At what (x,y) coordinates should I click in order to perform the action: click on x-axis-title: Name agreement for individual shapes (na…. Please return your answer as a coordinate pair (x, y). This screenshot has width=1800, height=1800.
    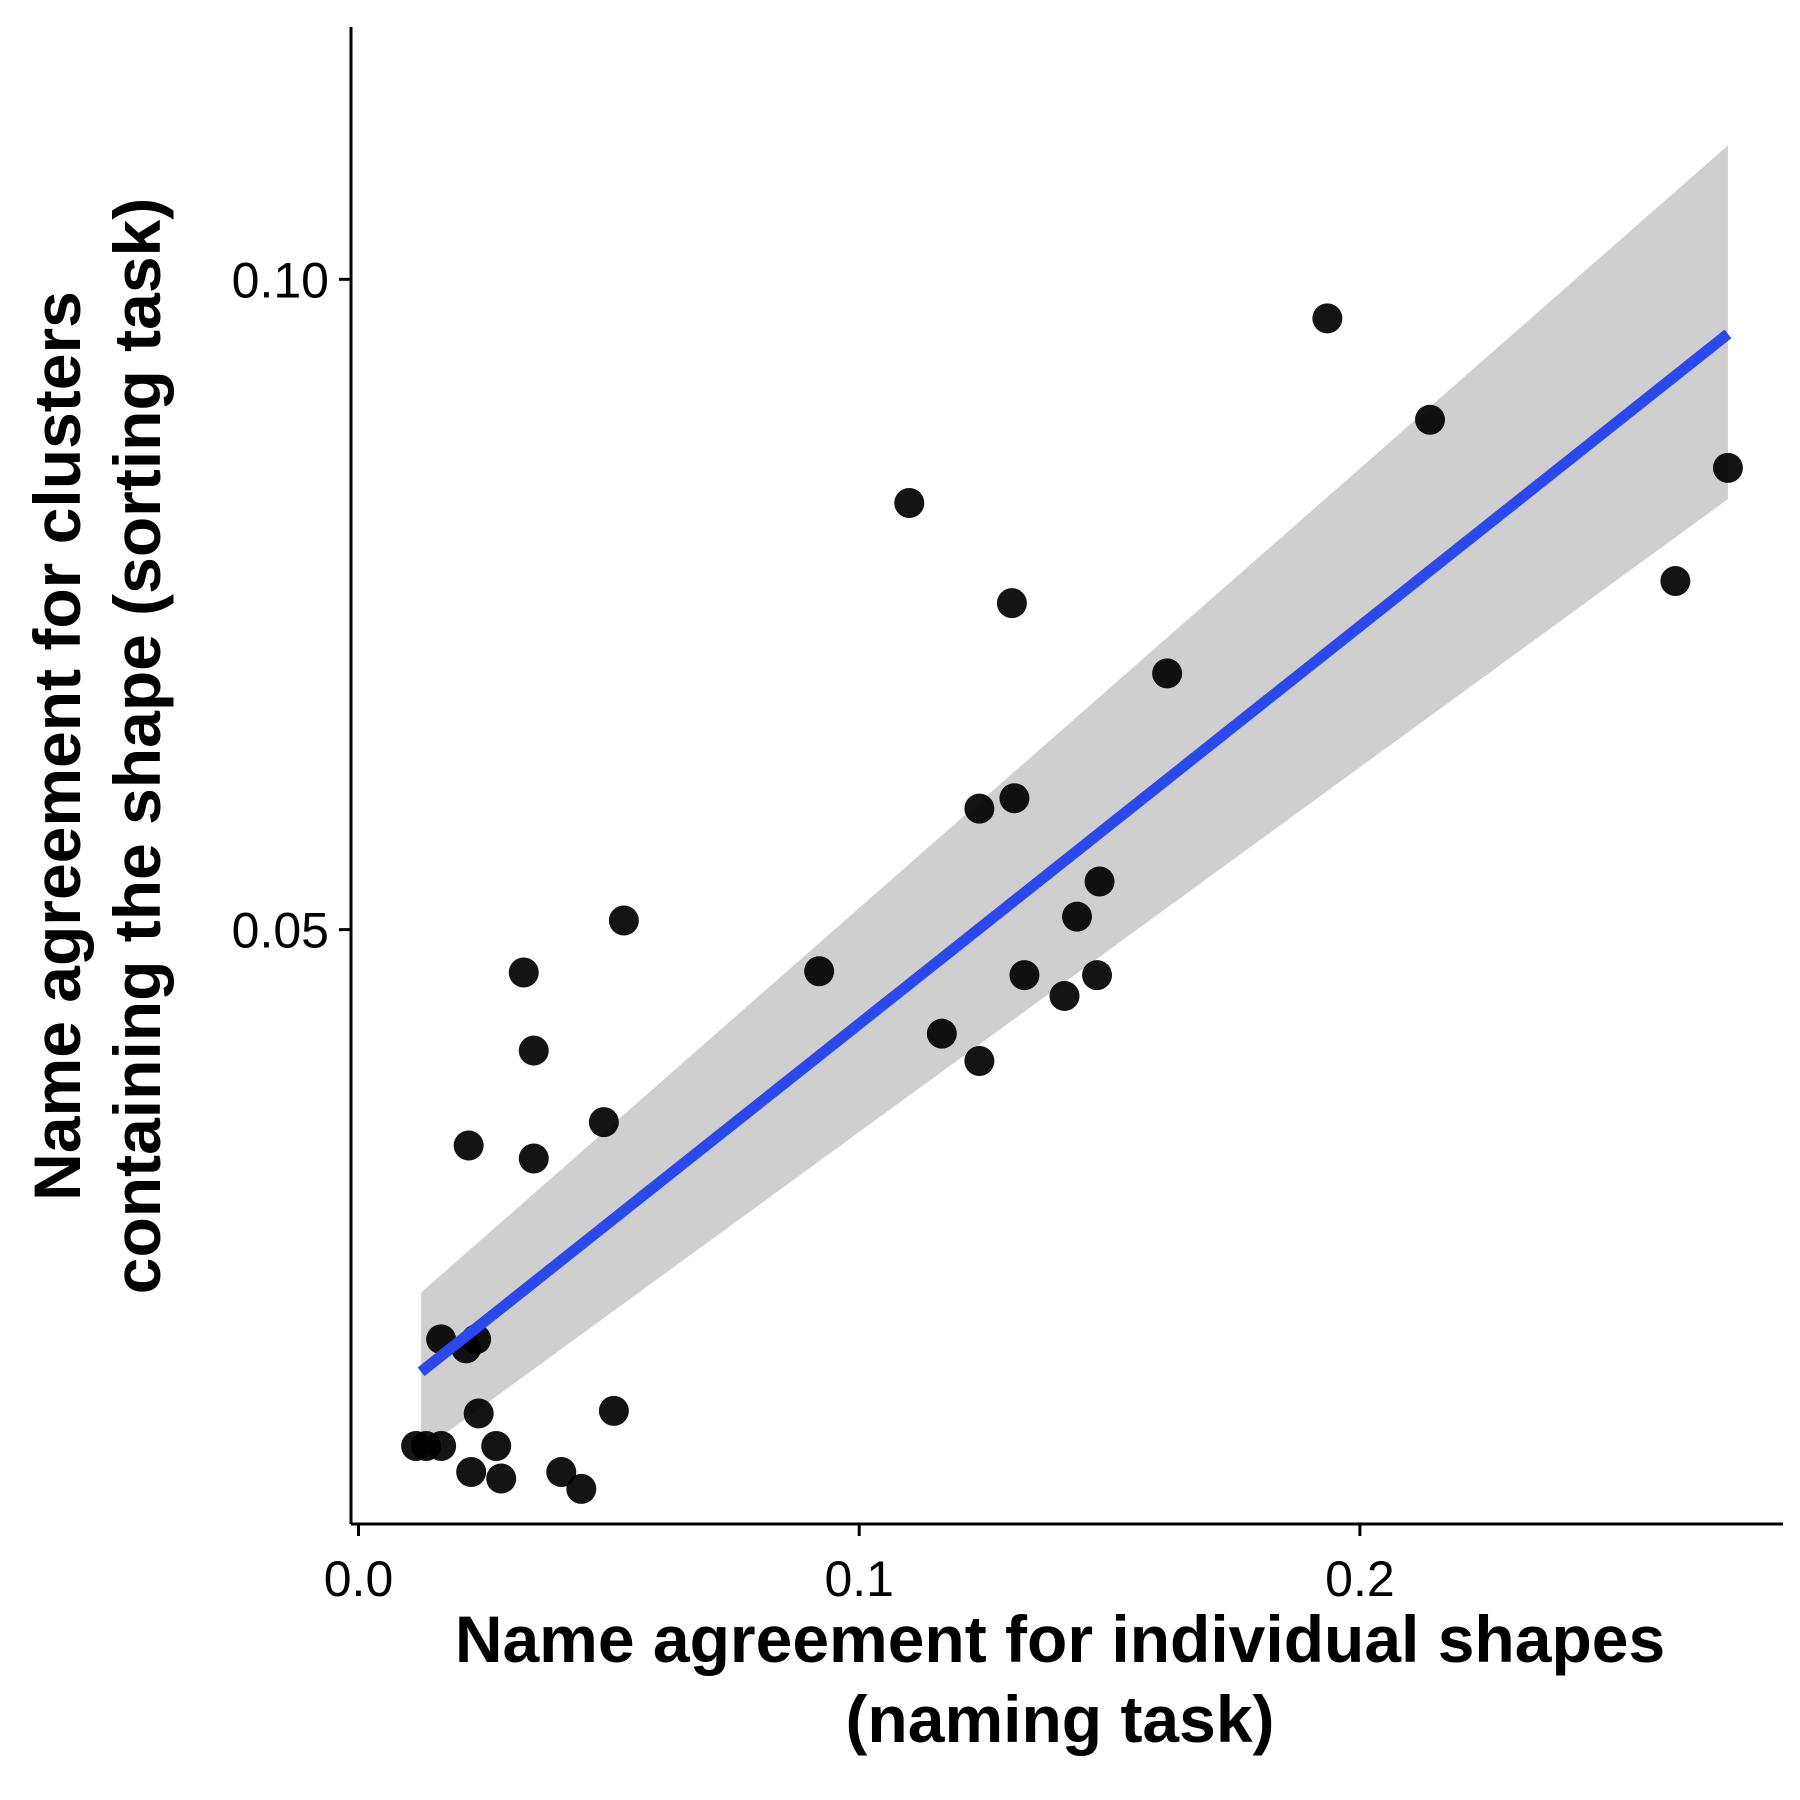
    Looking at the image, I should click on (1060, 1679).